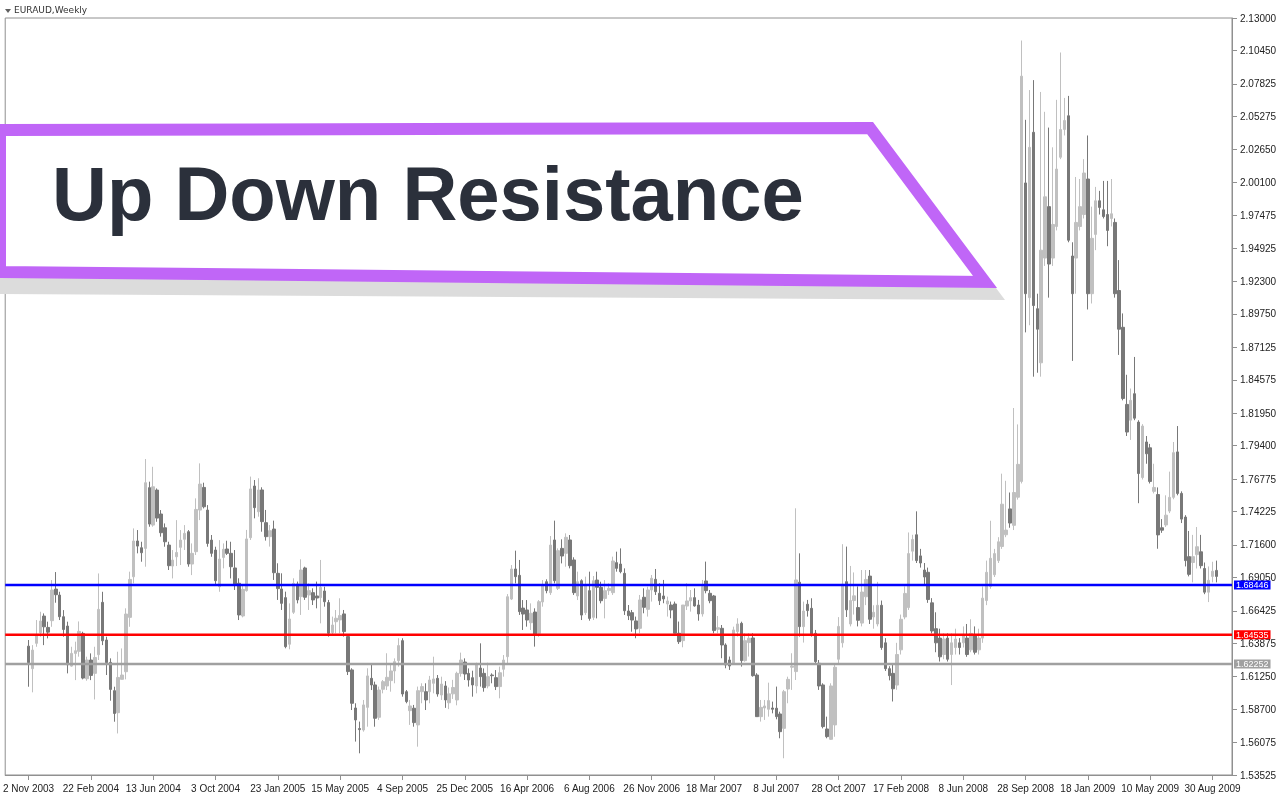 This screenshot has width=1280, height=800. I want to click on y-tick-label: 1.61250, so click(1258, 677).